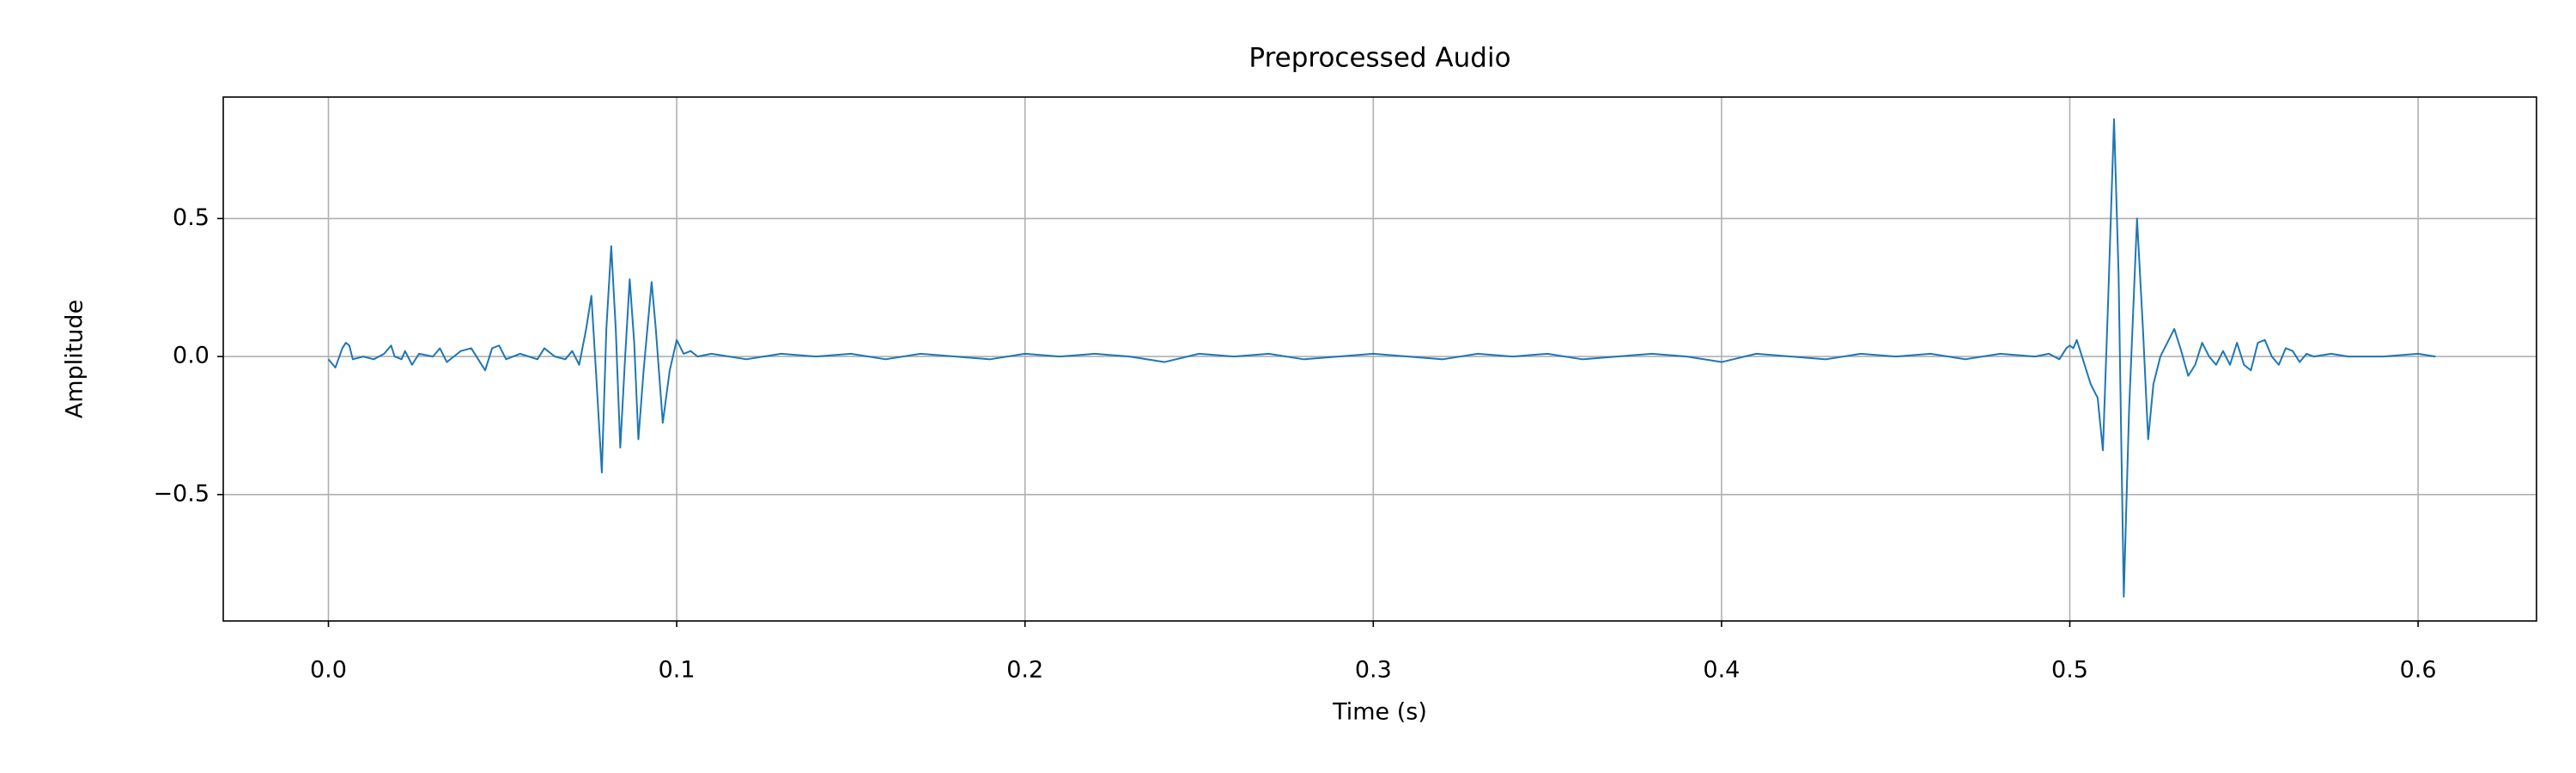 The image size is (2576, 773). Describe the element at coordinates (2419, 670) in the screenshot. I see `x-tick-label: 0.6` at that location.